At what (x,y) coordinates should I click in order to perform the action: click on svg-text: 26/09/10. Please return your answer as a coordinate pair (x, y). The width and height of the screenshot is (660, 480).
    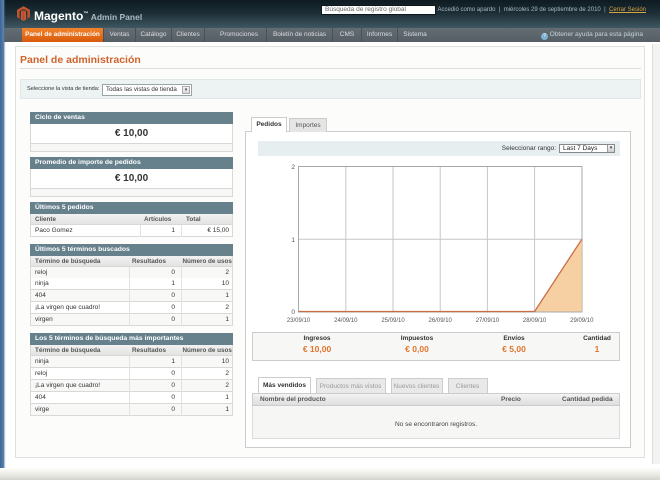
    Looking at the image, I should click on (441, 321).